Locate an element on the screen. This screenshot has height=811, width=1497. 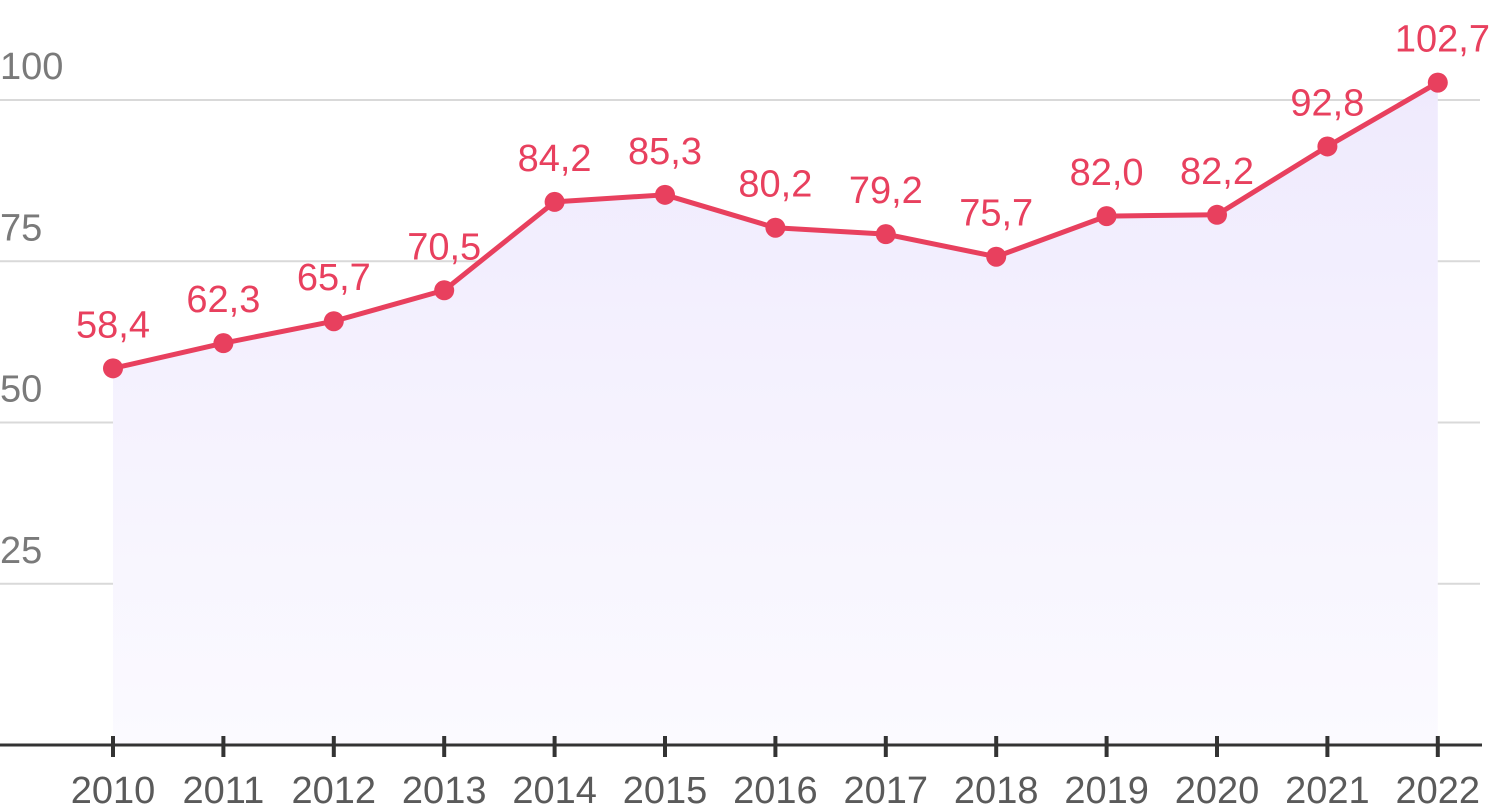
data-point-2015 is located at coordinates (665, 194).